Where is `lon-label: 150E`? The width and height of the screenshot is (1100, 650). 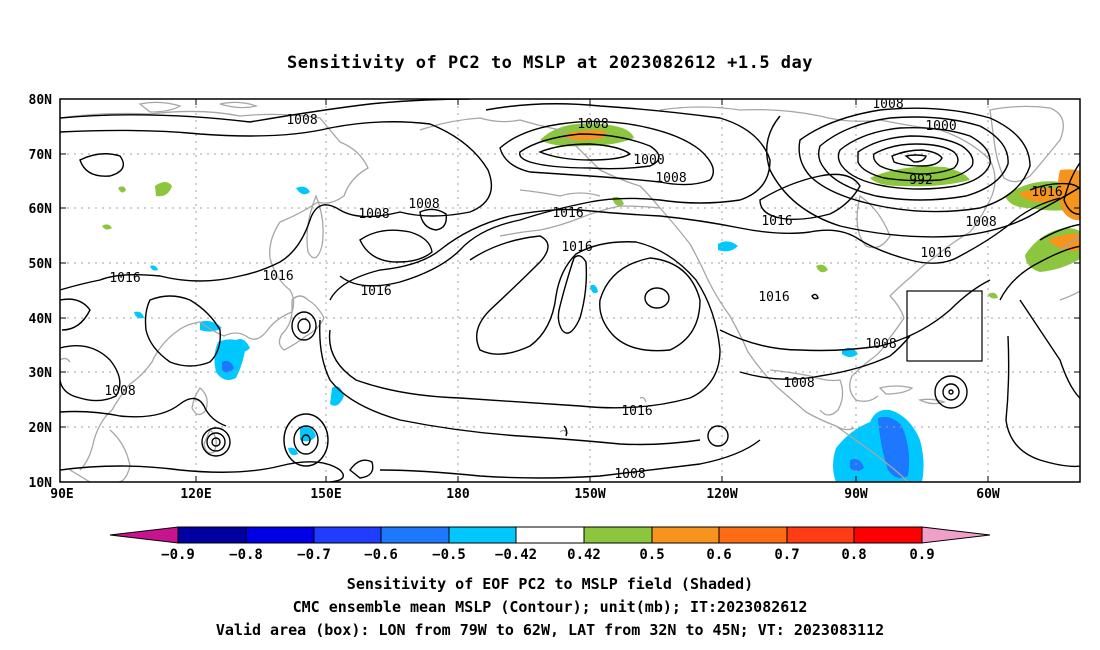
lon-label: 150E is located at coordinates (325, 494).